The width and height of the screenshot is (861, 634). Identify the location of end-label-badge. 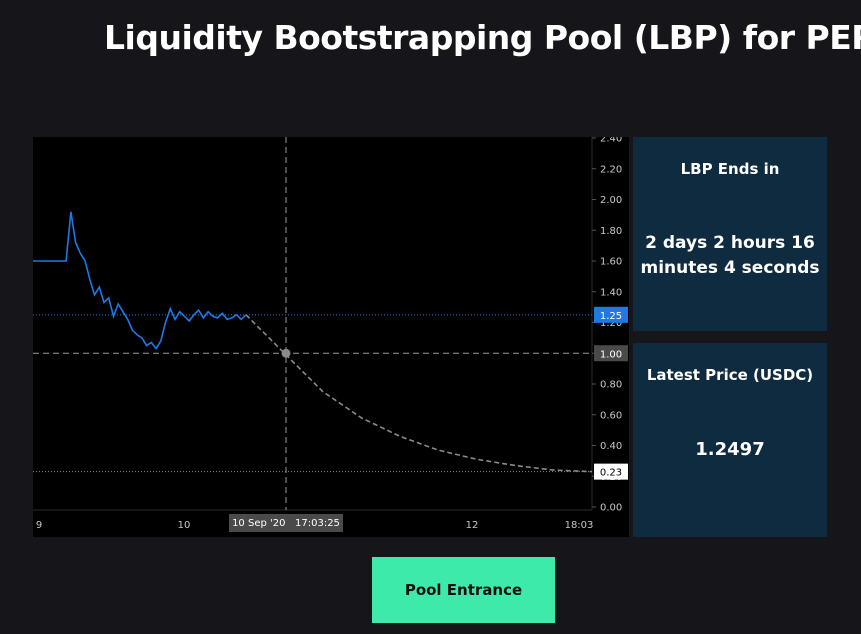
(611, 471).